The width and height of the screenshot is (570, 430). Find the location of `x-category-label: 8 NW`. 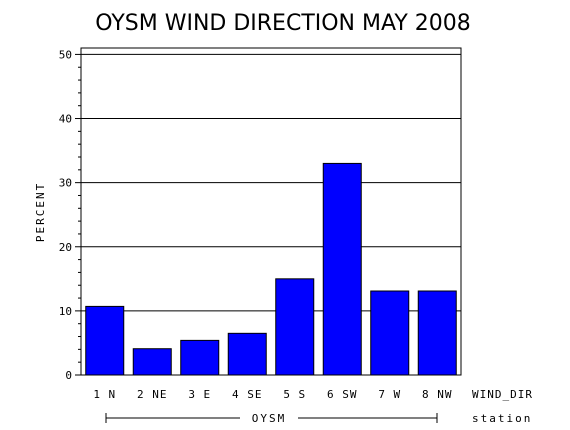

x-category-label: 8 NW is located at coordinates (437, 394).